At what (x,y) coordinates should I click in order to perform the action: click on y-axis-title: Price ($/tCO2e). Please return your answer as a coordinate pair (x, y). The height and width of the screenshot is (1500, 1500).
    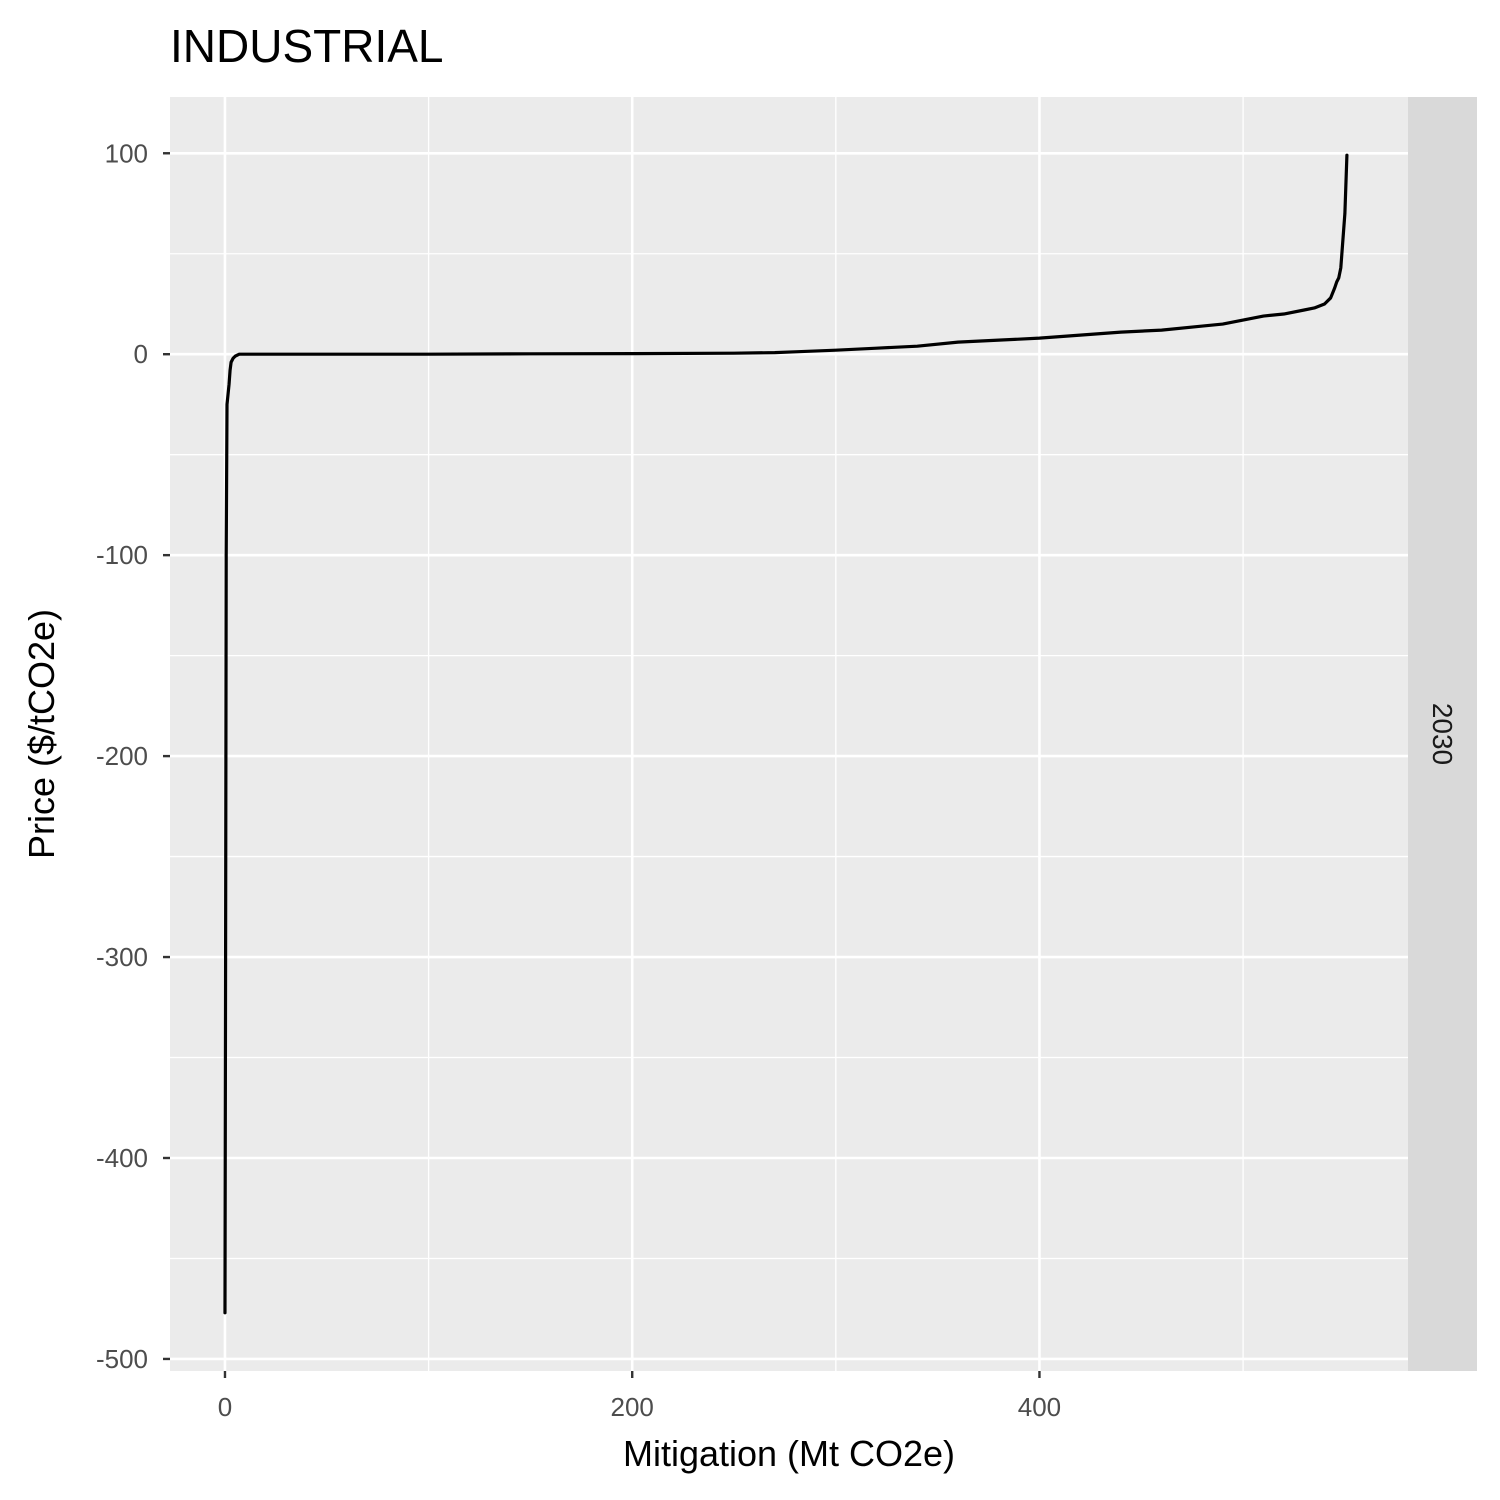
    Looking at the image, I should click on (41, 734).